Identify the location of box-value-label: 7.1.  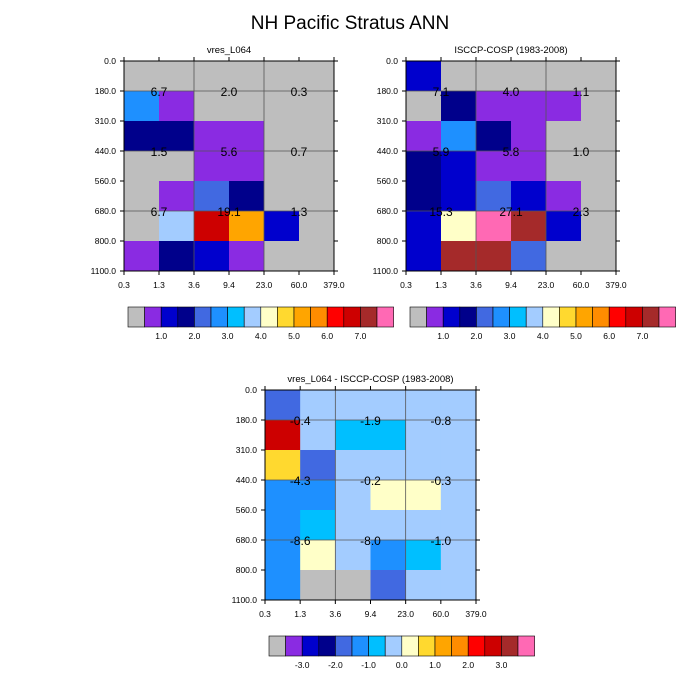
(441, 92).